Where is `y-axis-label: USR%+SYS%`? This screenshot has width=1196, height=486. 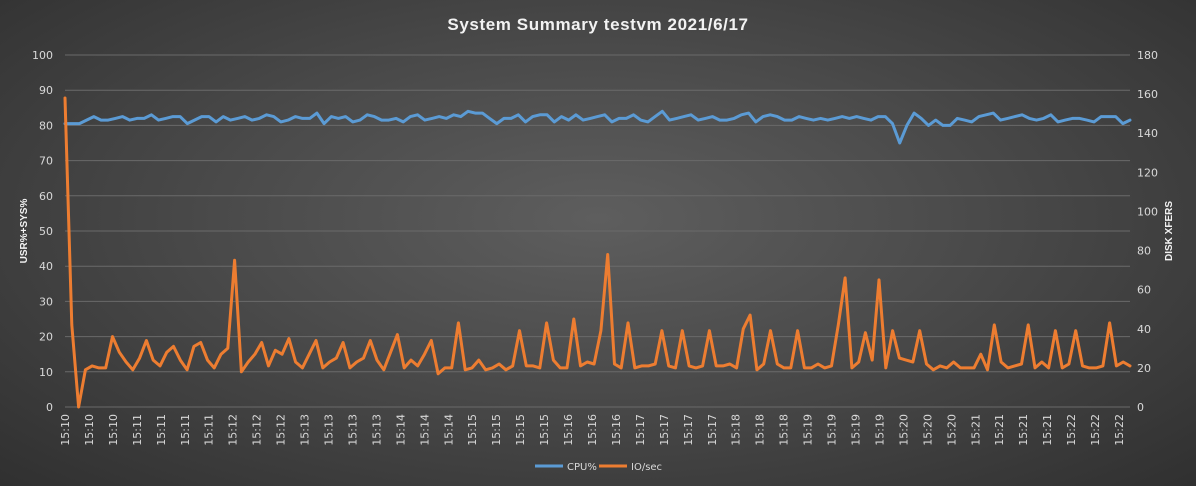 y-axis-label: USR%+SYS% is located at coordinates (24, 231).